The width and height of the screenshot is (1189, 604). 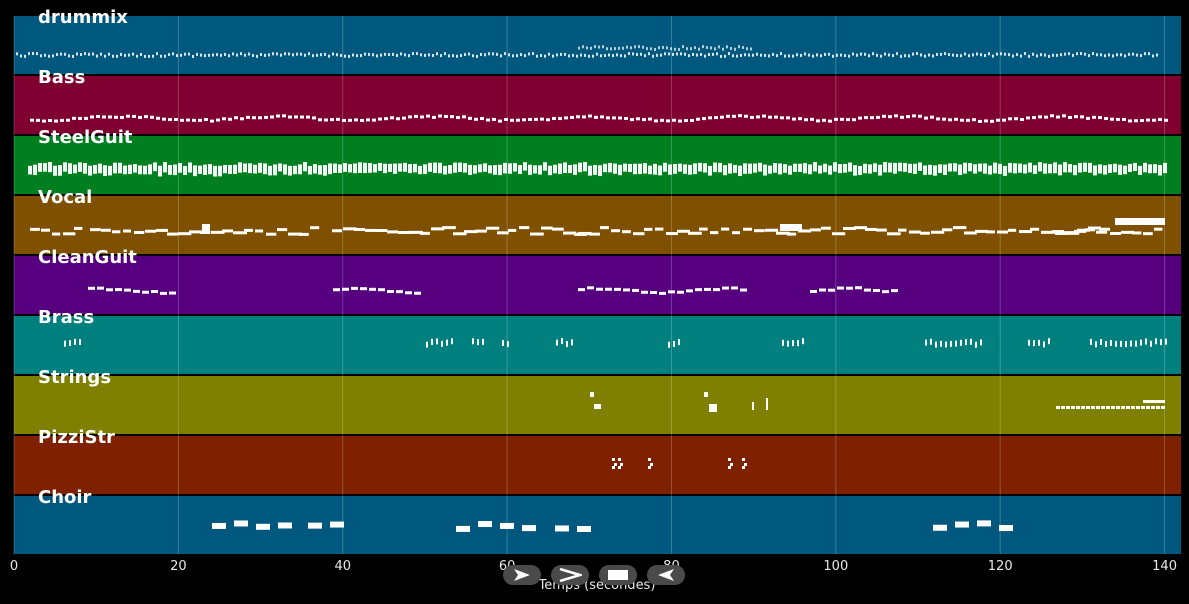 What do you see at coordinates (85, 137) in the screenshot?
I see `track-label: SteelGuit` at bounding box center [85, 137].